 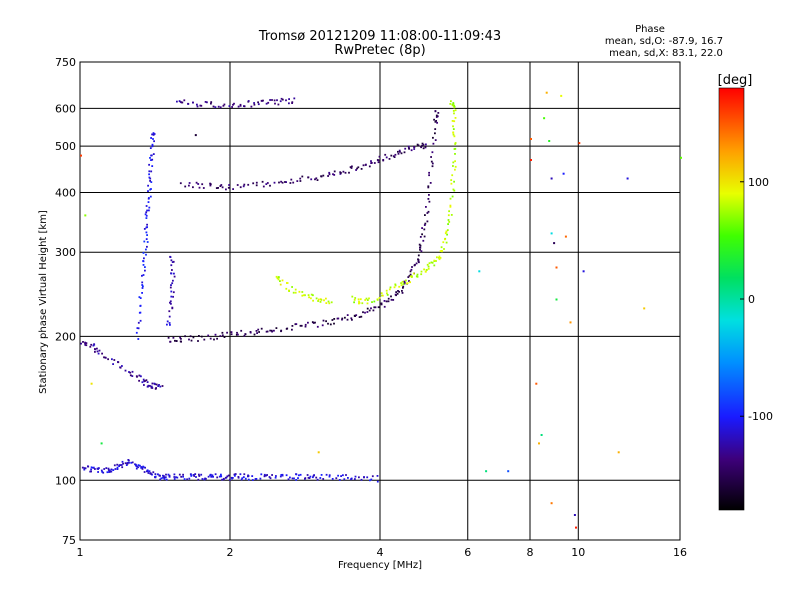 What do you see at coordinates (680, 552) in the screenshot?
I see `x-tick-label: 16` at bounding box center [680, 552].